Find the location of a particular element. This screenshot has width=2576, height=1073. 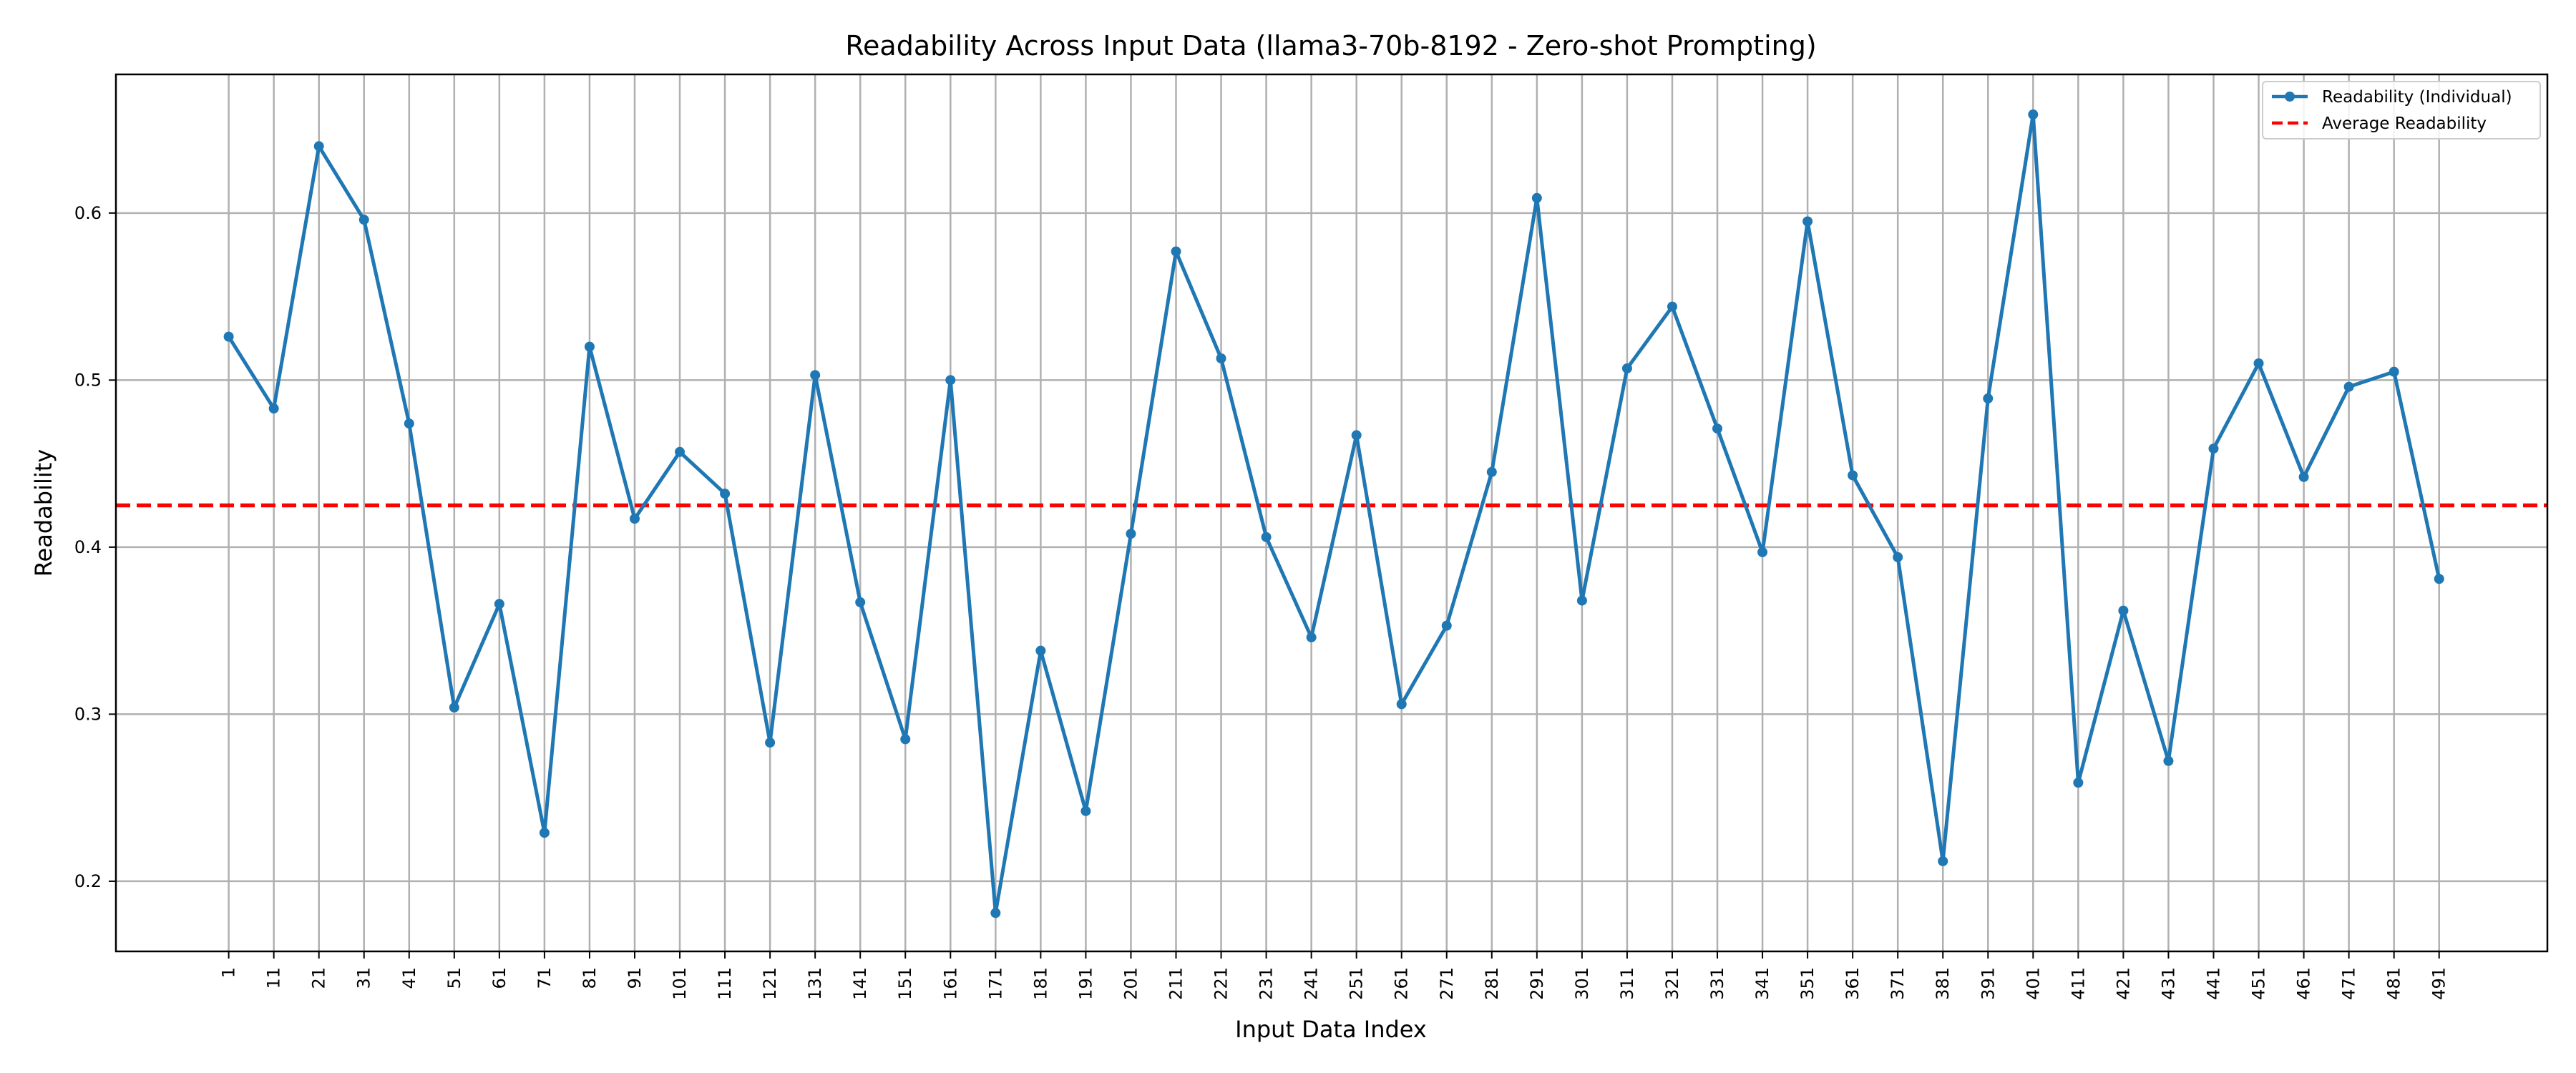

x-tick-label: 301 is located at coordinates (1582, 983).